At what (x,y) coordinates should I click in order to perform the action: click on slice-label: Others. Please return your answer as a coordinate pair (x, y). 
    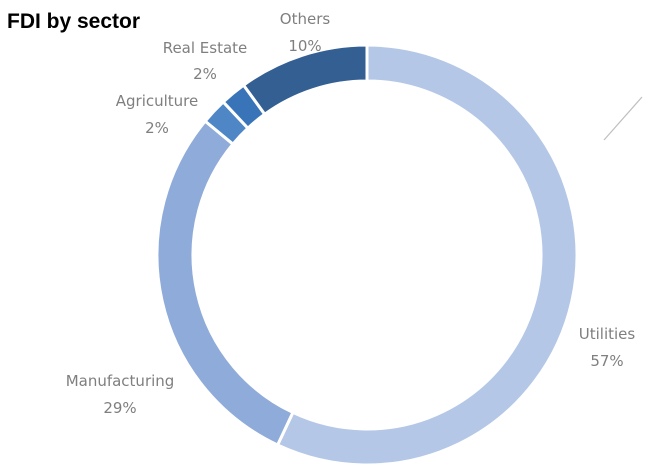
    Looking at the image, I should click on (305, 19).